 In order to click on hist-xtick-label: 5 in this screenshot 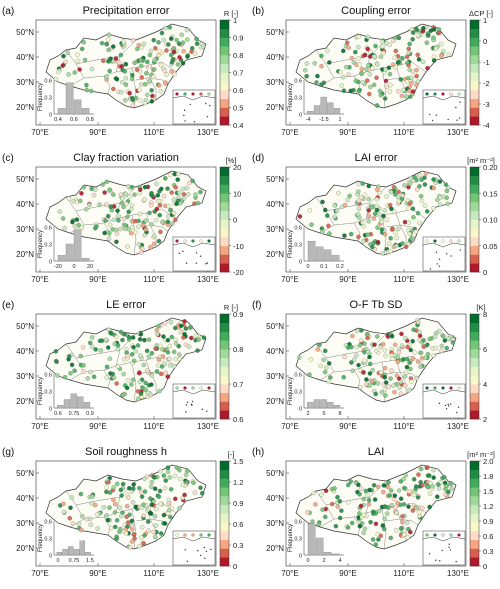, I will do `click(323, 414)`.